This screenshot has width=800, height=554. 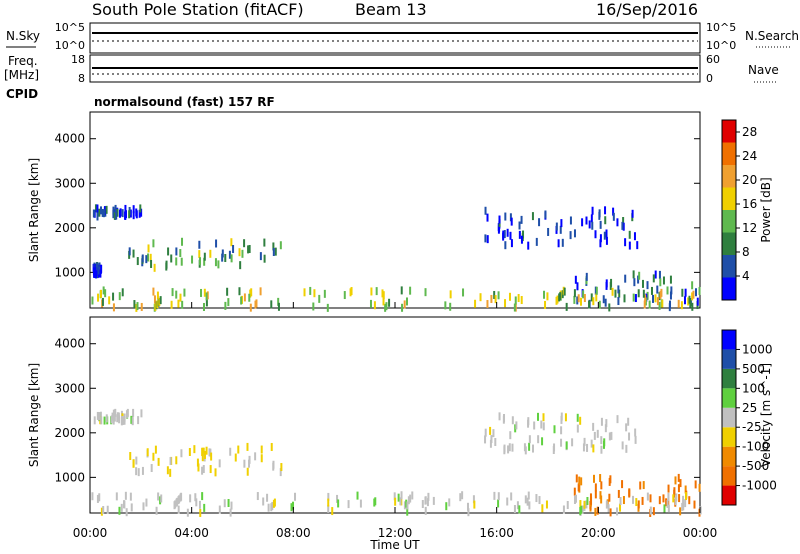 I want to click on nsearch-top-tick: 10^5, so click(x=721, y=27).